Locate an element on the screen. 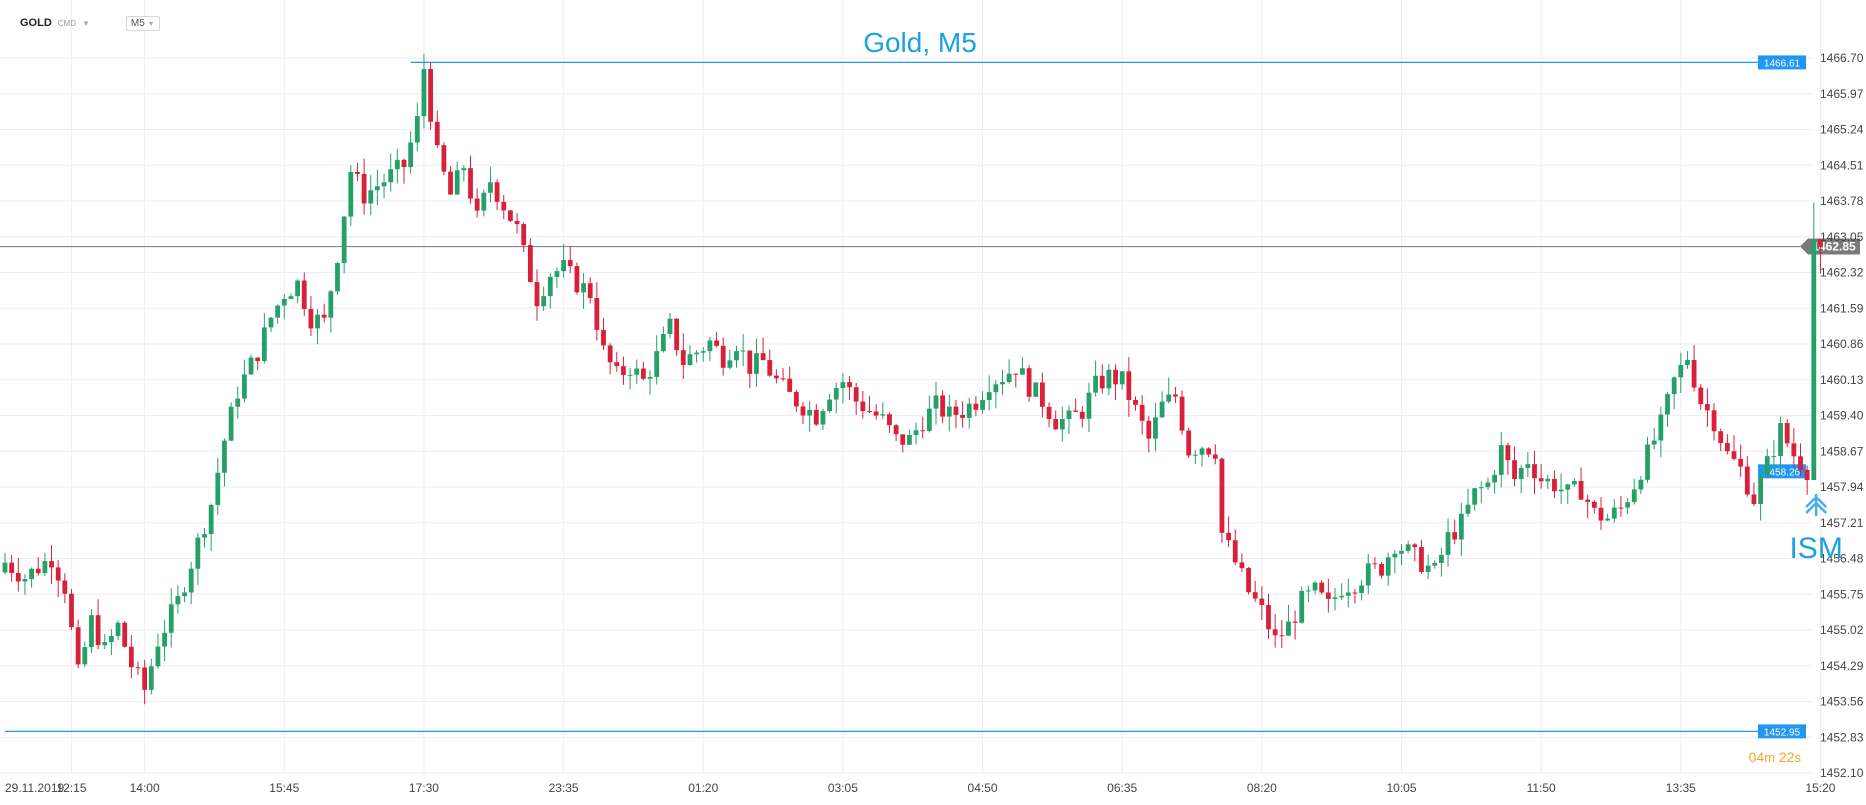  x-tick-label: 08:20 is located at coordinates (1262, 788).